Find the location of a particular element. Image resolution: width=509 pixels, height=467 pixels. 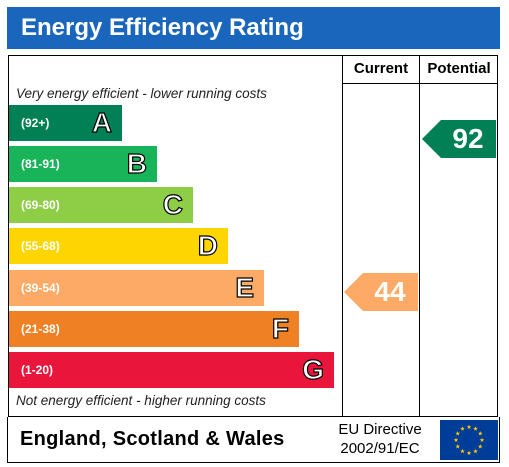

band-range-label: (39-54) is located at coordinates (40, 288).